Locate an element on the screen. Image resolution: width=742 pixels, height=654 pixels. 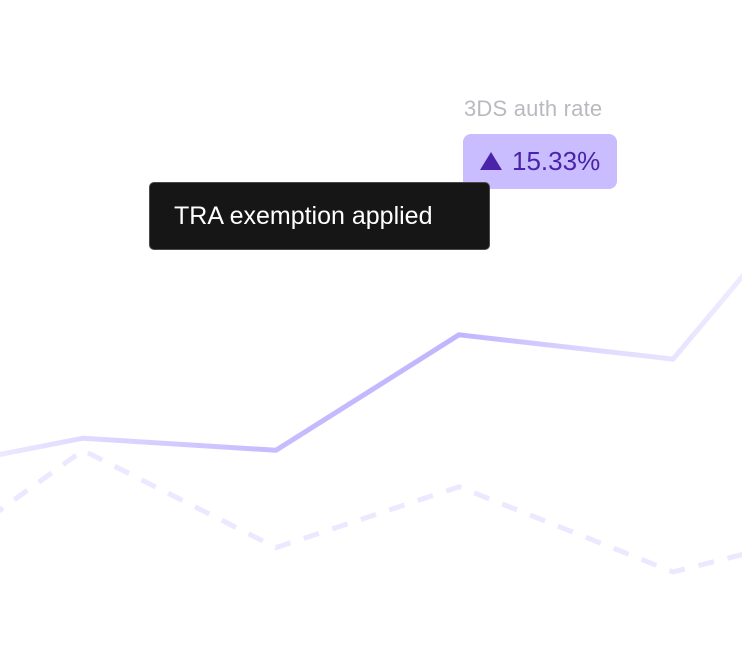
tooltip-text: TRA exemption applied is located at coordinates (303, 215).